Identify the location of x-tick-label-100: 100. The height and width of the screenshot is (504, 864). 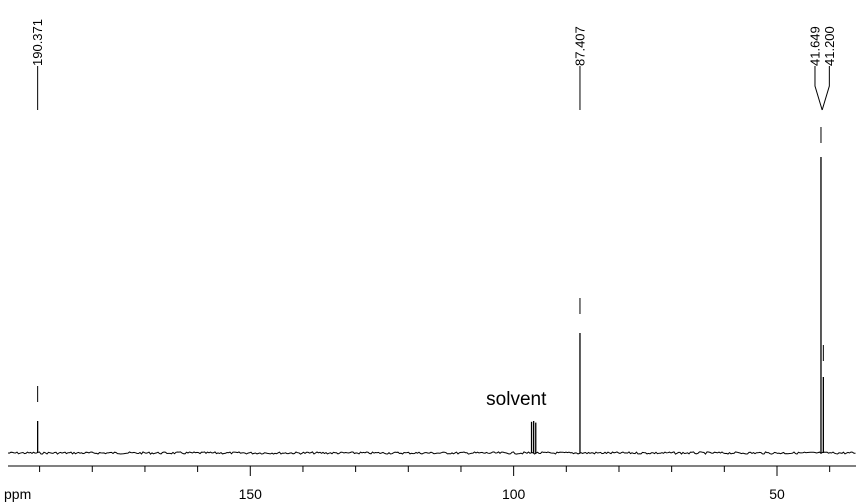
(514, 494).